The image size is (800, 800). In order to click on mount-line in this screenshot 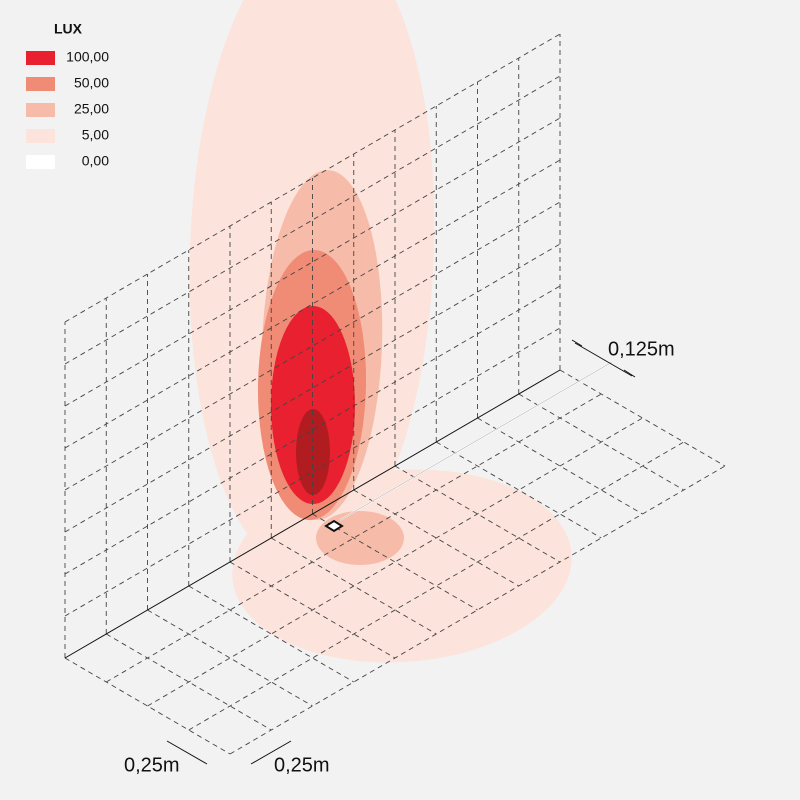, I will do `click(476, 441)`.